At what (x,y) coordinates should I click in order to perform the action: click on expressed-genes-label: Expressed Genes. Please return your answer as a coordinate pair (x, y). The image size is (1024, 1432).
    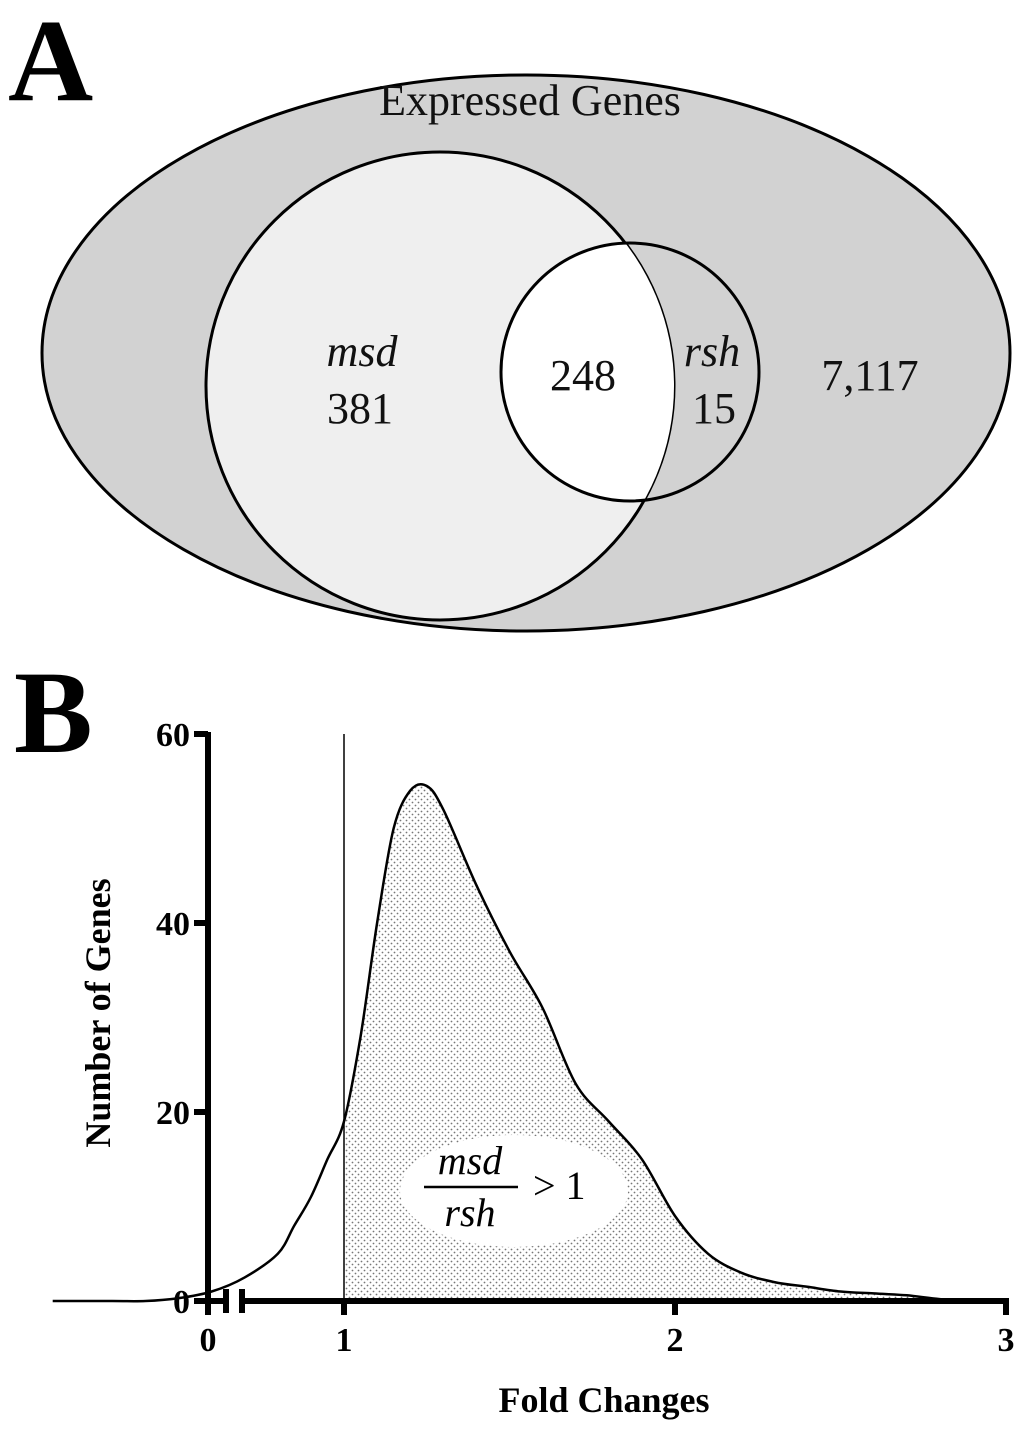
    Looking at the image, I should click on (530, 100).